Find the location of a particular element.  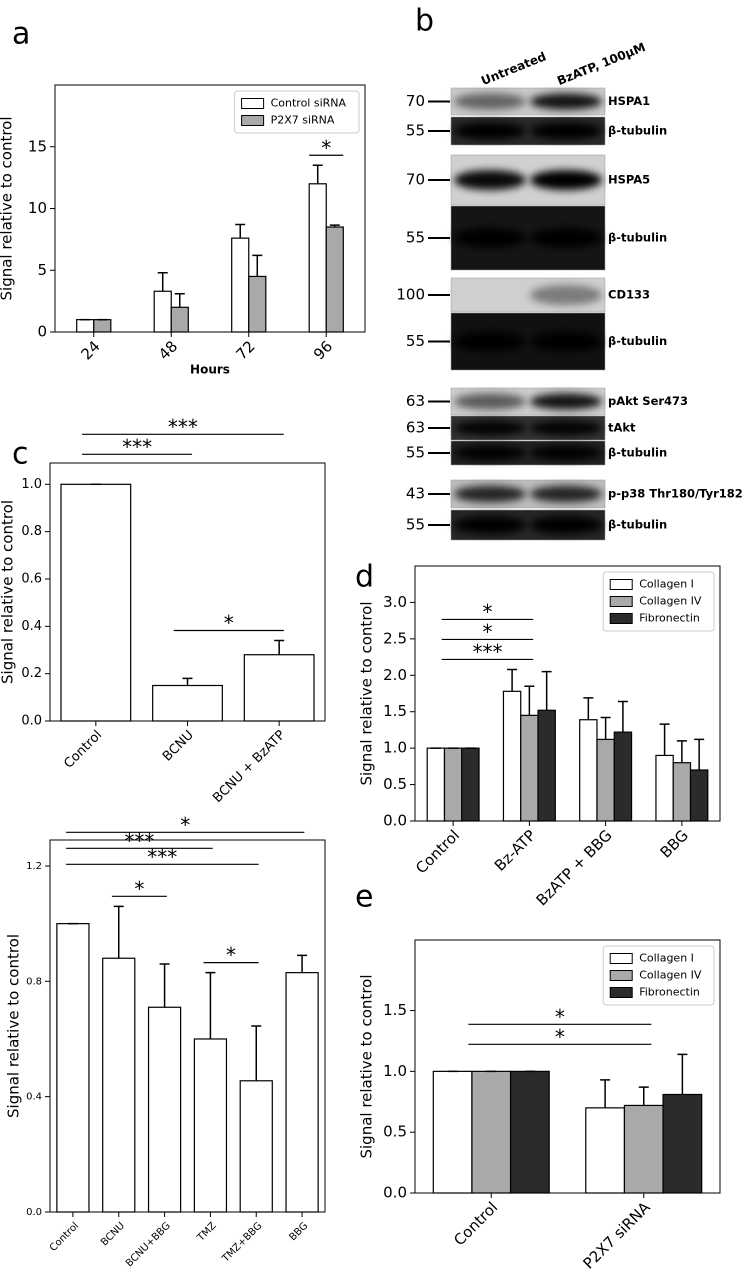

band-label: pAkt Ser473 is located at coordinates (648, 401).